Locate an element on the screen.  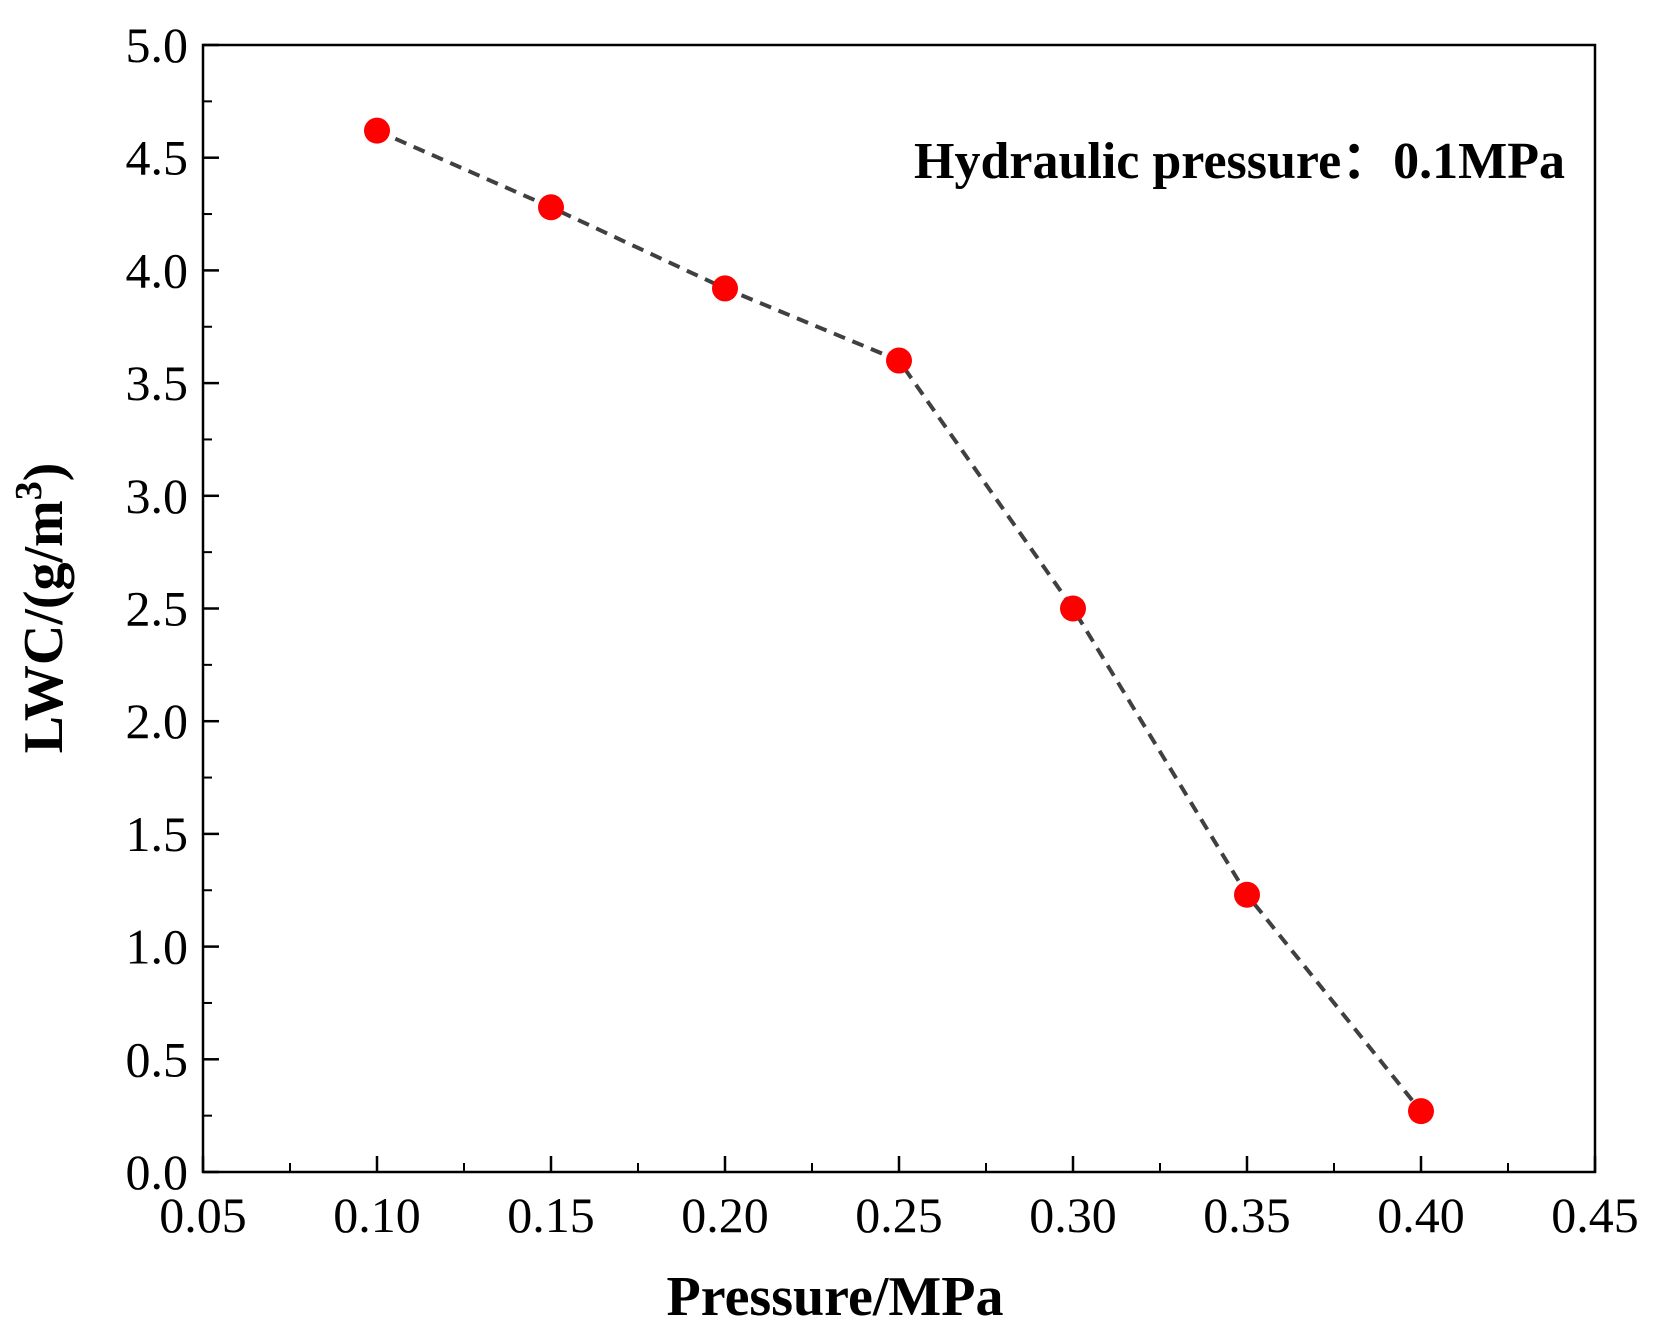
y-axis-title-suffix: ) is located at coordinates (44, 472).